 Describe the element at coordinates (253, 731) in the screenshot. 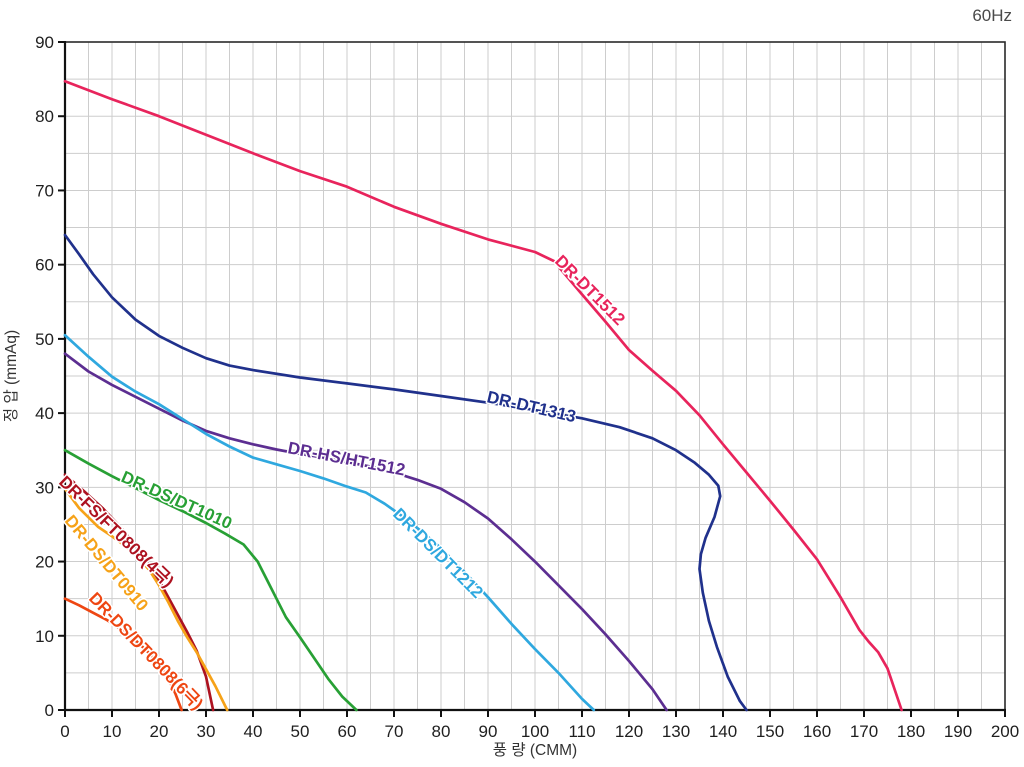

I see `x-tick-label: 40` at that location.